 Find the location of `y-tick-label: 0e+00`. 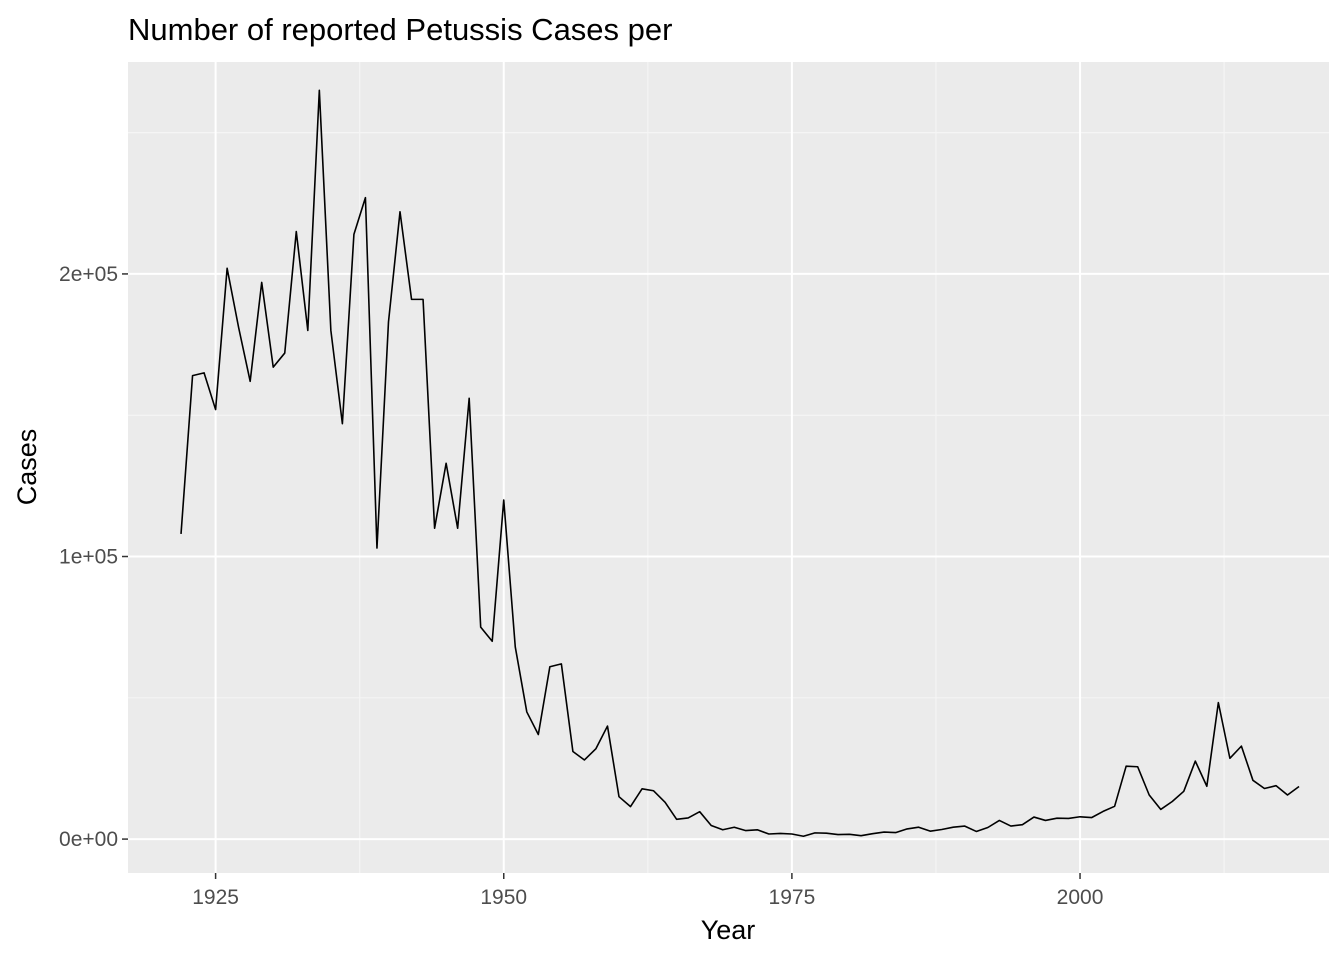

y-tick-label: 0e+00 is located at coordinates (88, 839).